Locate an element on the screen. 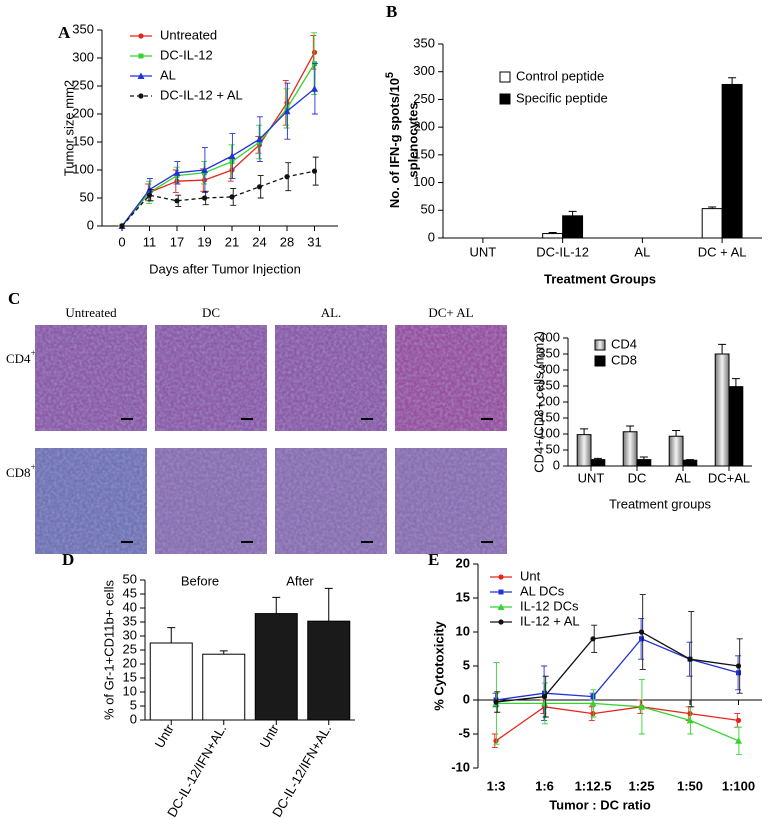 This screenshot has width=777, height=819. y-tick-label: 10 is located at coordinates (463, 630).